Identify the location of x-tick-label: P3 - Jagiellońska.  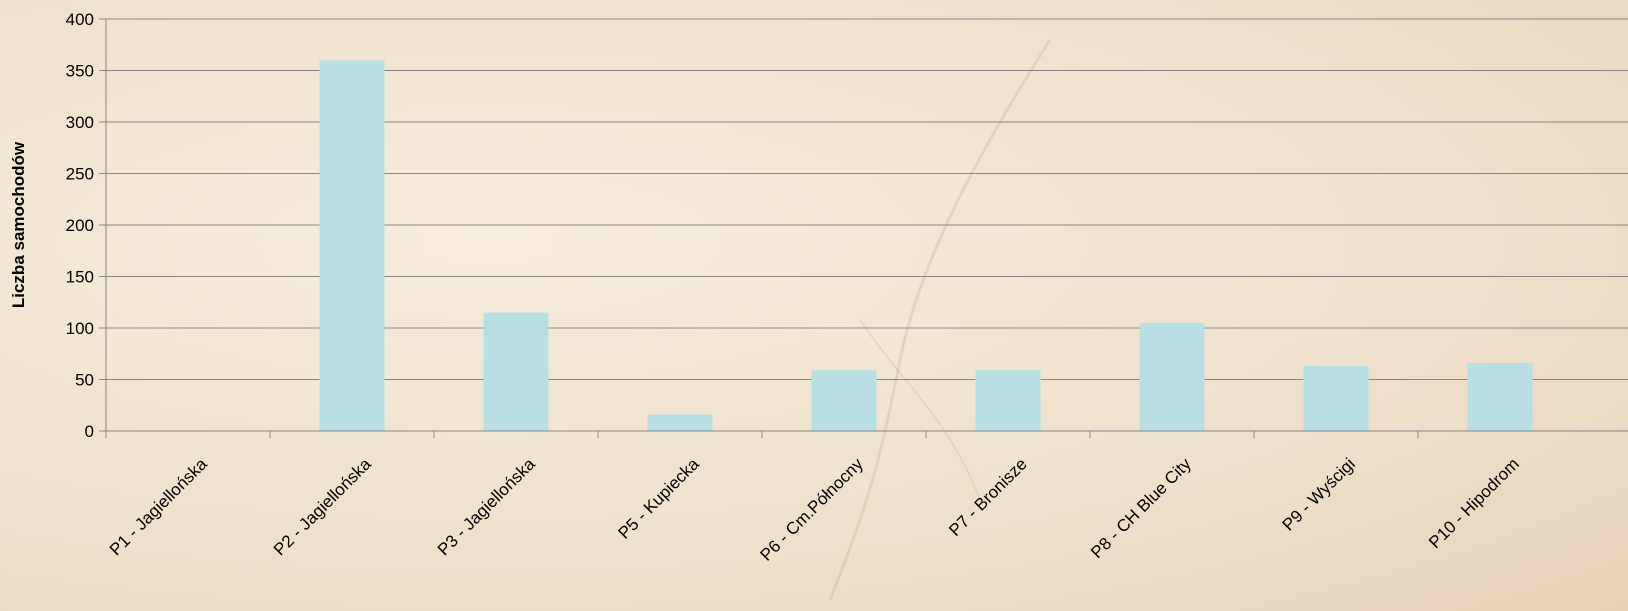
(486, 506).